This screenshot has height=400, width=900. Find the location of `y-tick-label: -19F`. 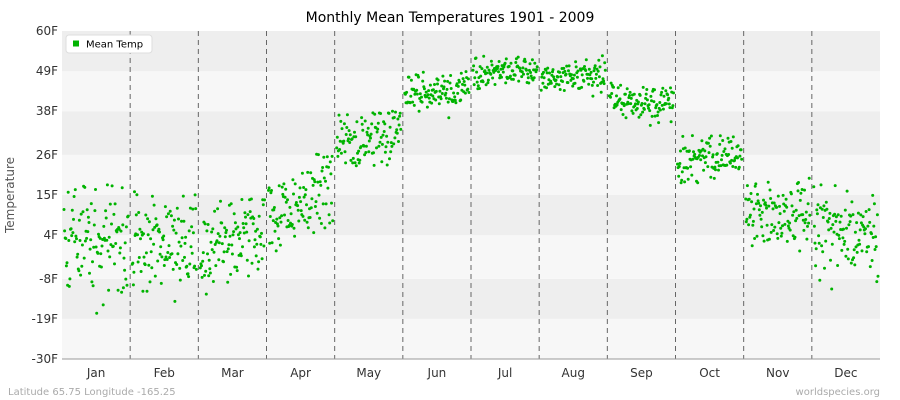

y-tick-label: -19F is located at coordinates (44, 319).